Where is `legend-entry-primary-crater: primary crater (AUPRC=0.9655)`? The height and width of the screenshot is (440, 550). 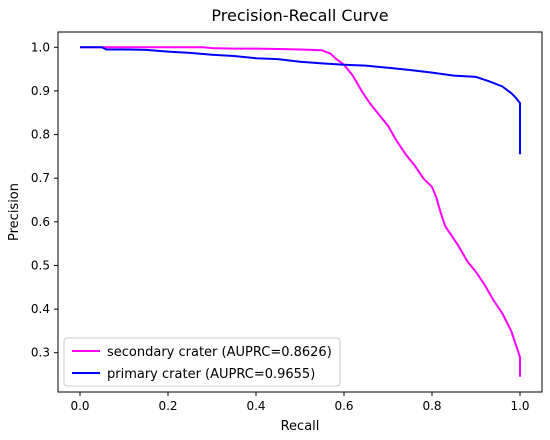 legend-entry-primary-crater: primary crater (AUPRC=0.9655) is located at coordinates (211, 374).